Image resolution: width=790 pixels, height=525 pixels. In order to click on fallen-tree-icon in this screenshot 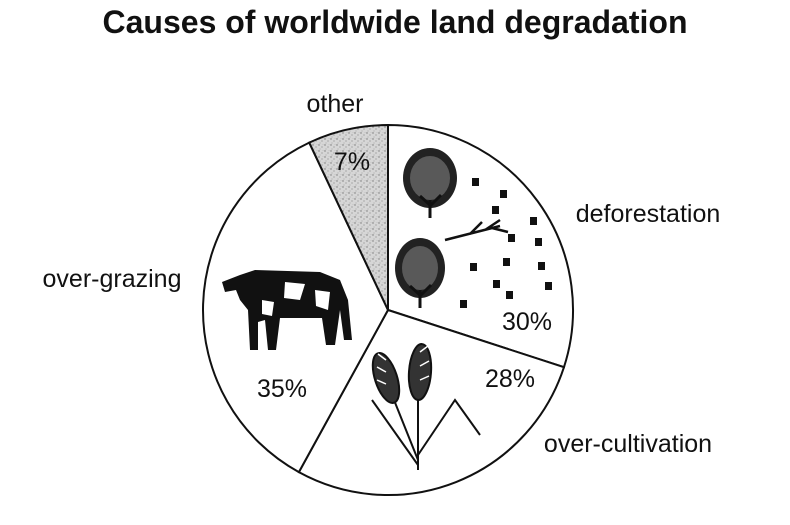, I will do `click(476, 230)`.